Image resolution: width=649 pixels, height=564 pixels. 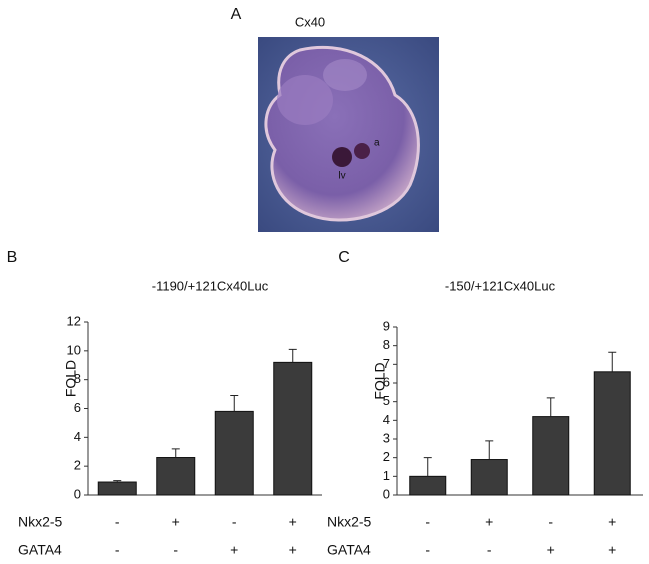 What do you see at coordinates (386, 325) in the screenshot?
I see `y-tick-label: 9` at bounding box center [386, 325].